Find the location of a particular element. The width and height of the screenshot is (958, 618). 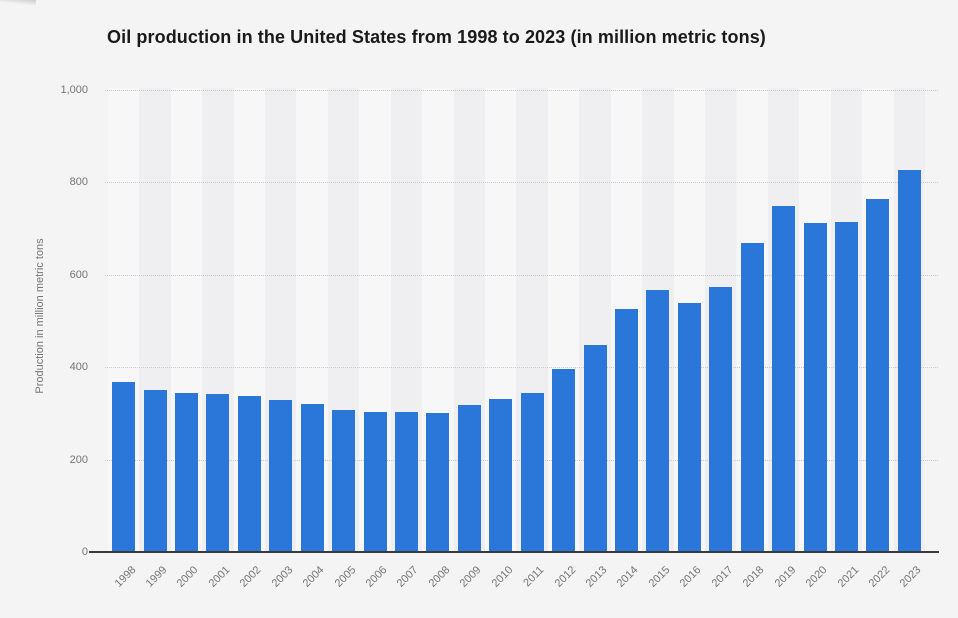

bar-2006 is located at coordinates (375, 482).